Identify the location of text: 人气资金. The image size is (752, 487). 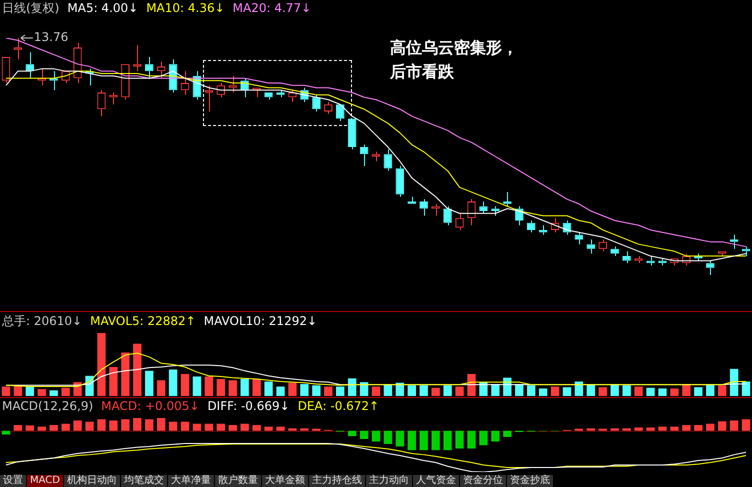
(435, 481).